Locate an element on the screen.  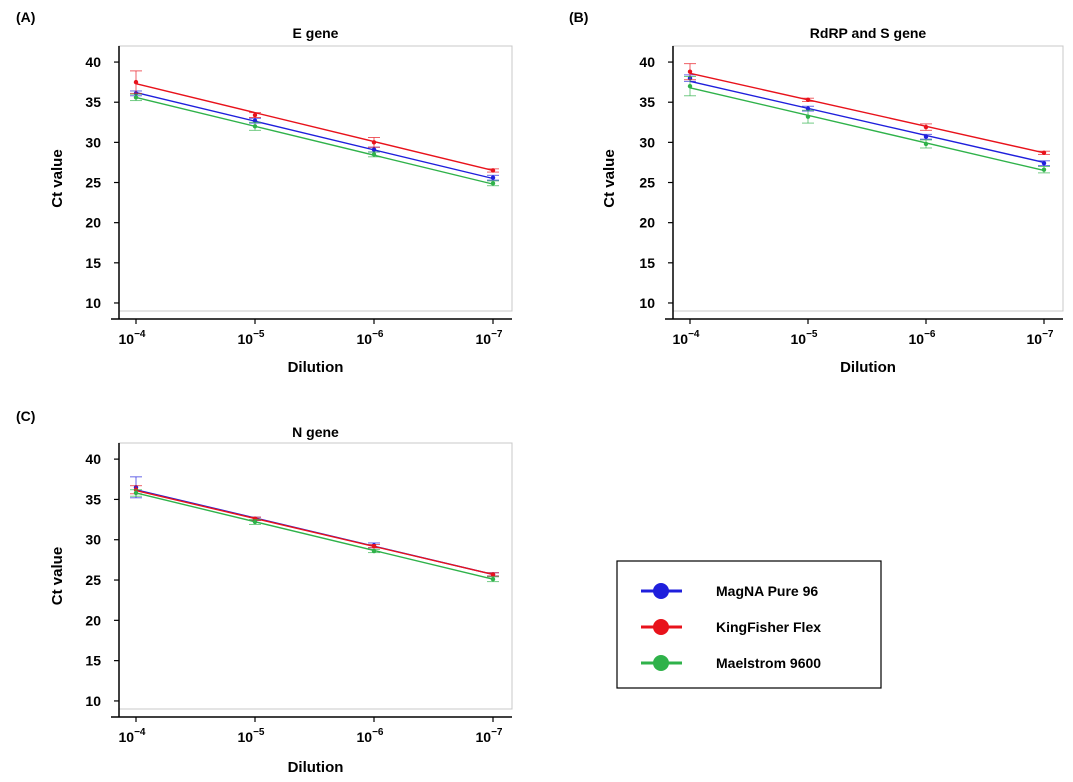
panel-label: (B) is located at coordinates (578, 17).